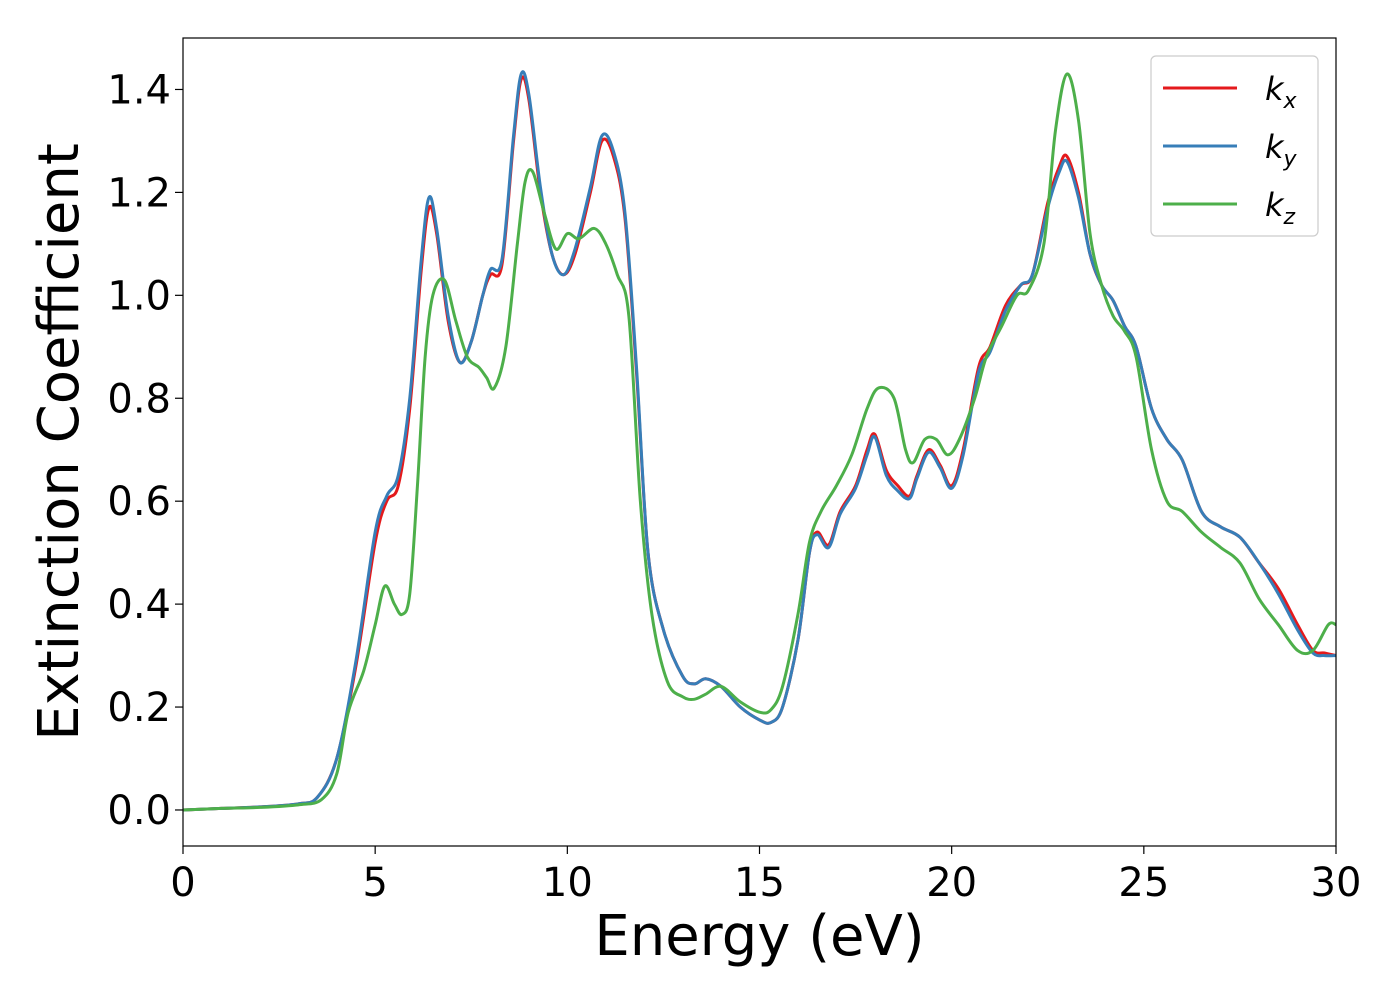 This screenshot has width=1400, height=1005. What do you see at coordinates (139, 811) in the screenshot?
I see `y-tick-label: 0.0` at bounding box center [139, 811].